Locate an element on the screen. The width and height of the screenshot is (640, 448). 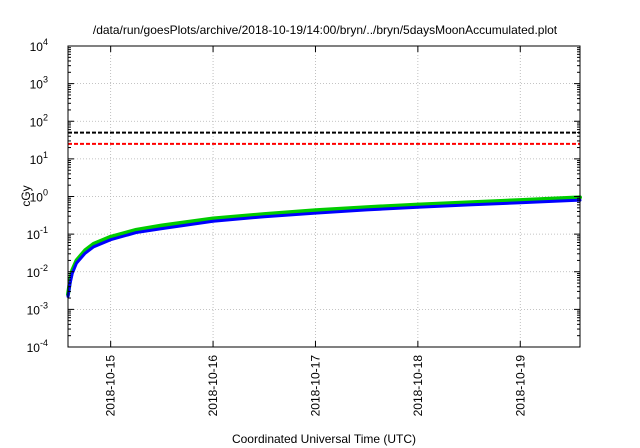
y-tick-label: 10⁰ is located at coordinates (39, 196).